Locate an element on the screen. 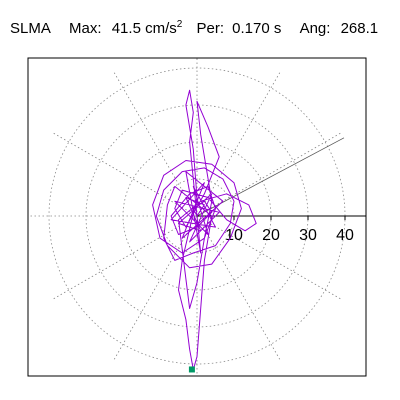 Image resolution: width=400 pixels, height=400 pixels. angle-label: Ang: is located at coordinates (315, 28).